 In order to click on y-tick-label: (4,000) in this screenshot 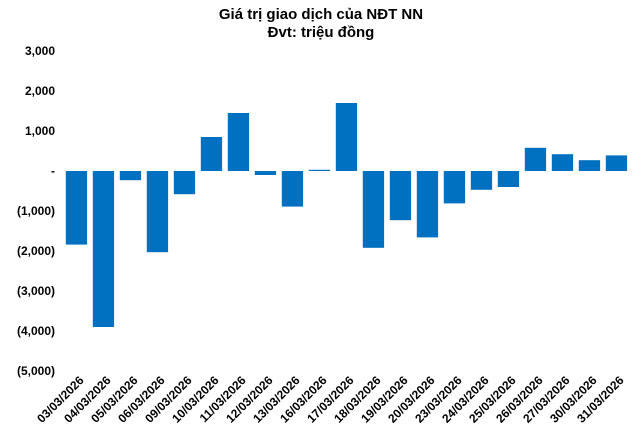, I will do `click(36, 331)`.